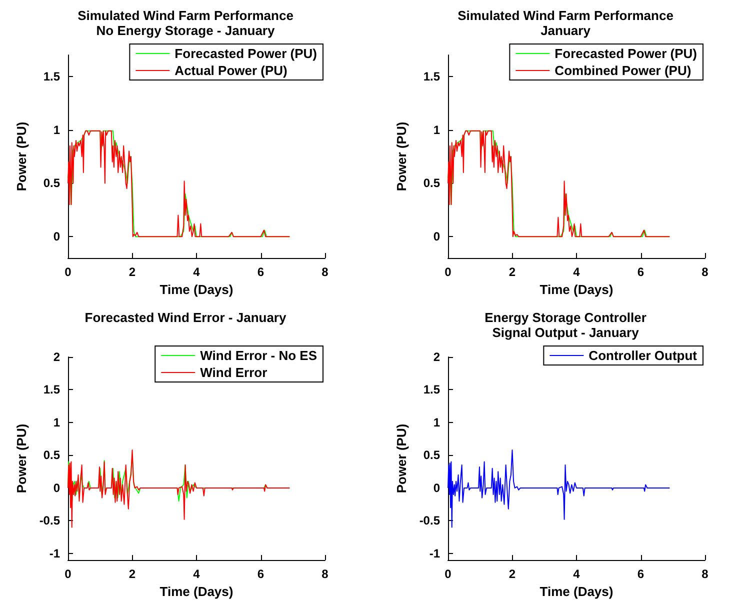  What do you see at coordinates (566, 332) in the screenshot?
I see `chart-subtitle: Signal Output - January` at bounding box center [566, 332].